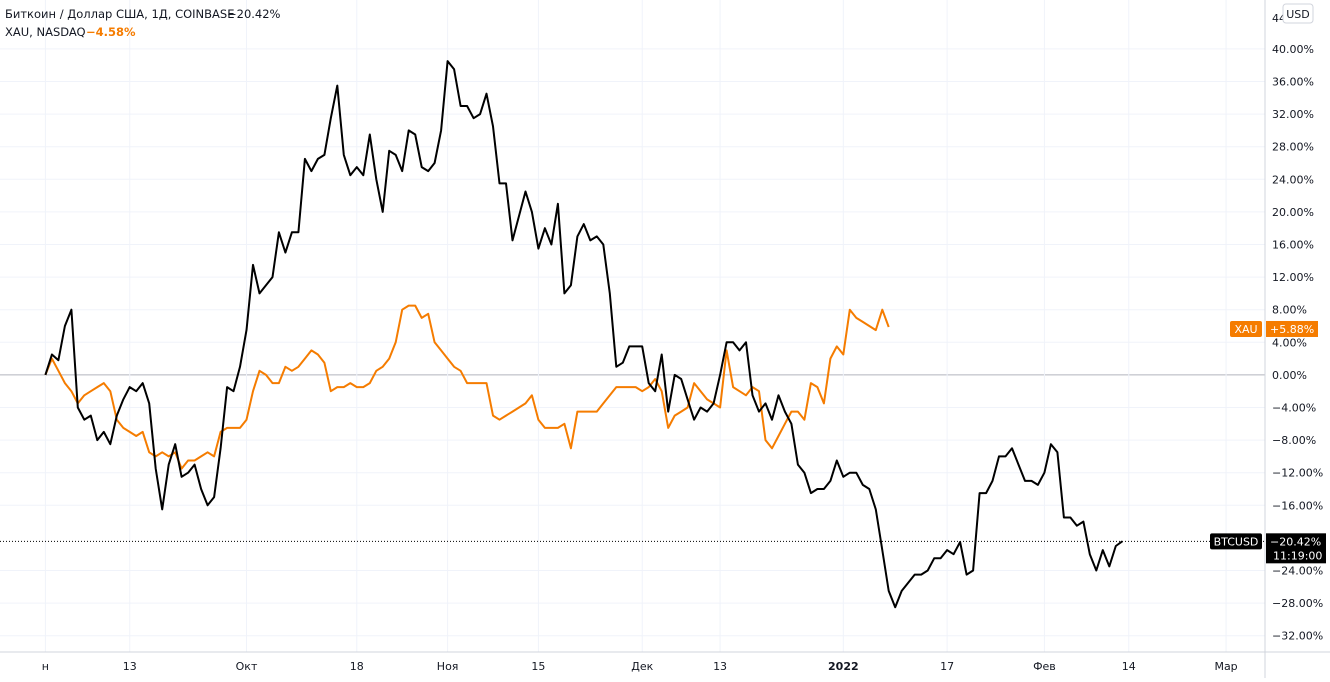  What do you see at coordinates (1293, 245) in the screenshot?
I see `y-tick-label: 16.00%` at bounding box center [1293, 245].